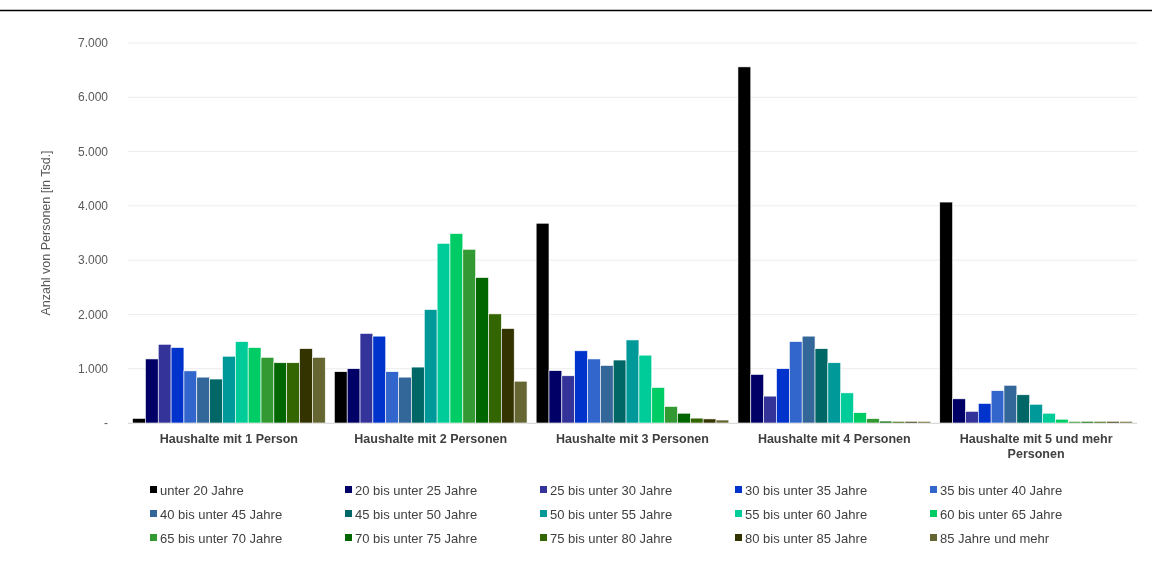 Image resolution: width=1152 pixels, height=588 pixels. Describe the element at coordinates (611, 490) in the screenshot. I see `legend-label: 25 bis unter 30 Jahre` at that location.